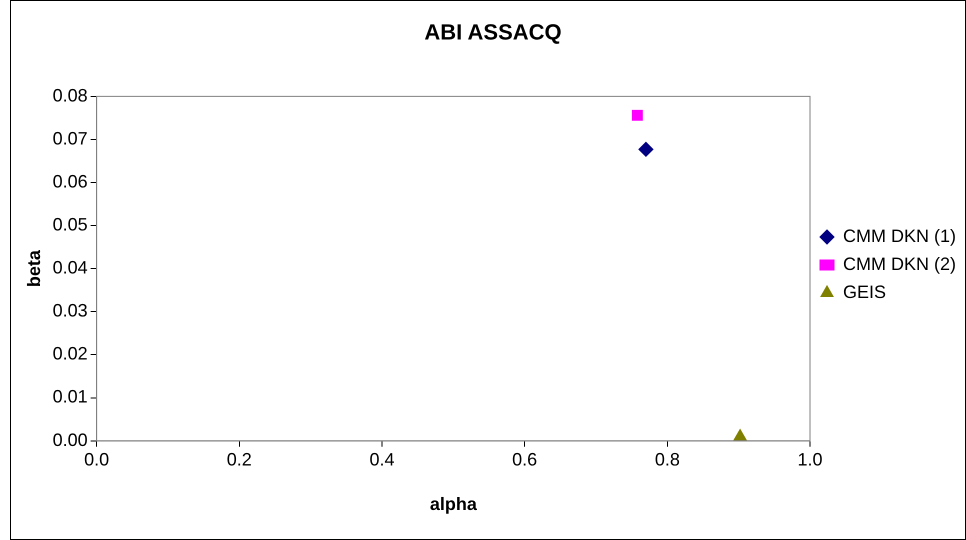 Image resolution: width=966 pixels, height=540 pixels. Describe the element at coordinates (70, 224) in the screenshot. I see `y-tick-label: 0.05` at that location.